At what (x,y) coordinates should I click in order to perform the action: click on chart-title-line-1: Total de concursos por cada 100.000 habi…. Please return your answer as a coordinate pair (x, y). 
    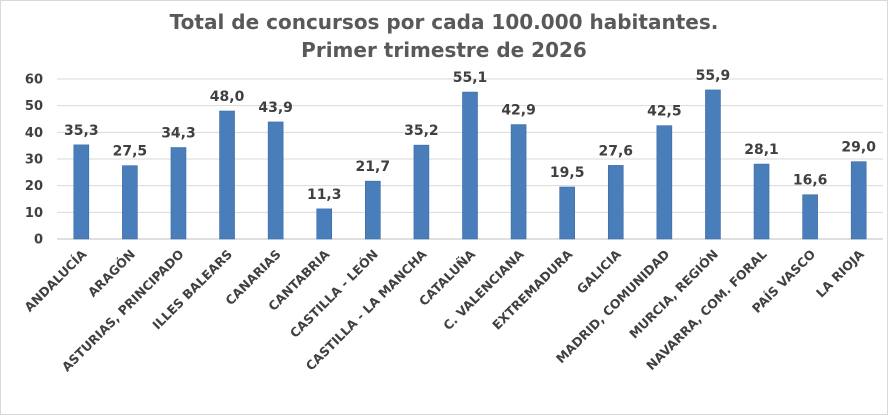
    Looking at the image, I should click on (444, 22).